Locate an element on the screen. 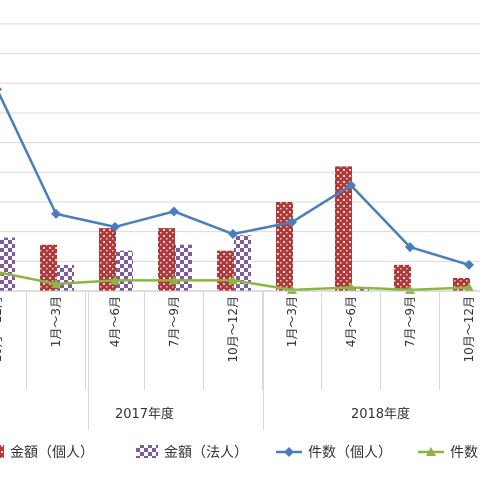 This screenshot has width=480, height=480. legend-entry: 金額（個人） is located at coordinates (47, 453).